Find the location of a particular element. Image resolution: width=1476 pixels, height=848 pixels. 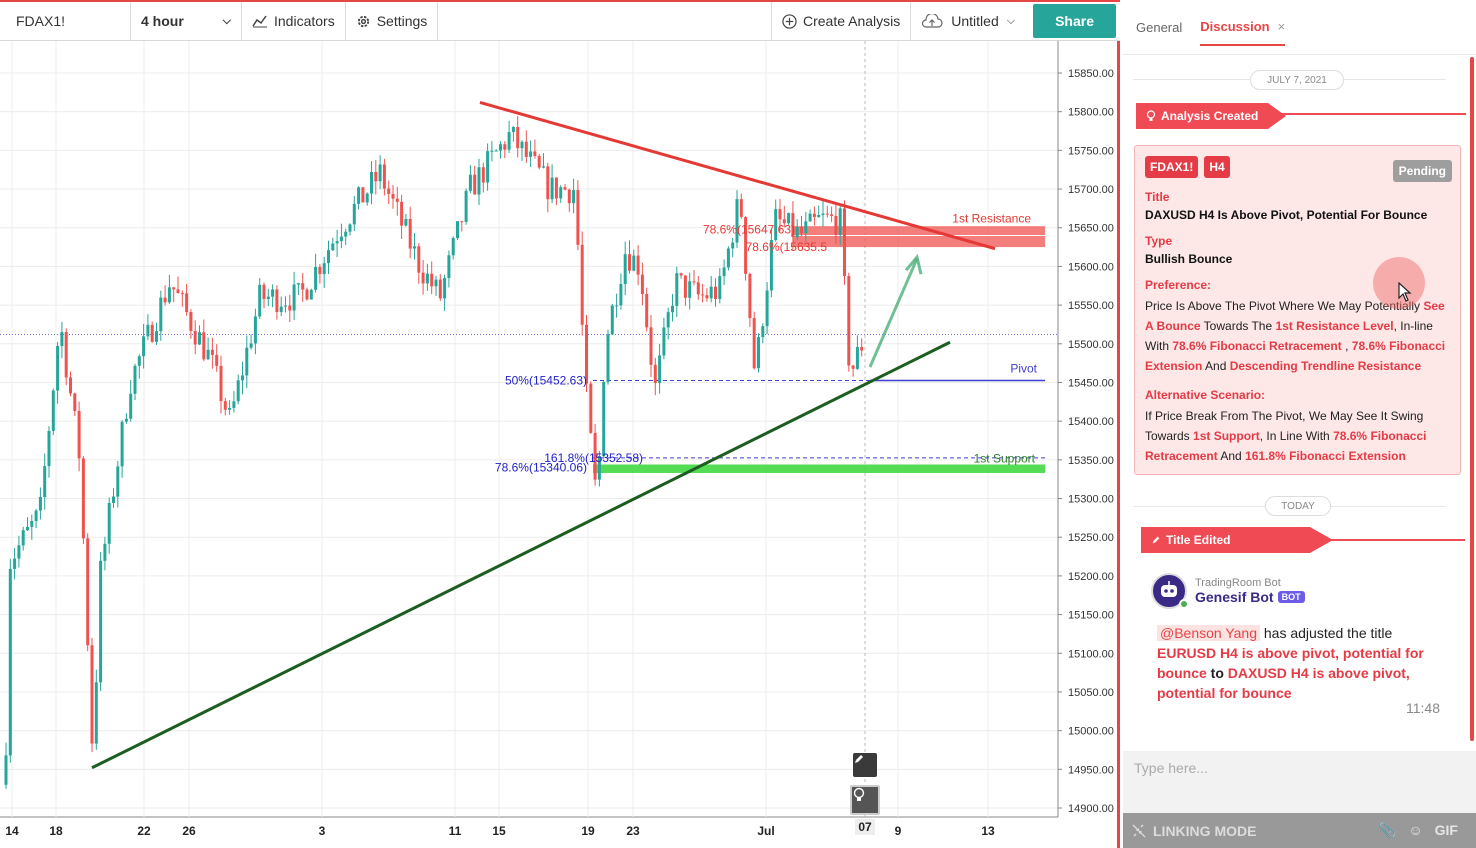

symbol-search: FDAX1! is located at coordinates (65, 21).